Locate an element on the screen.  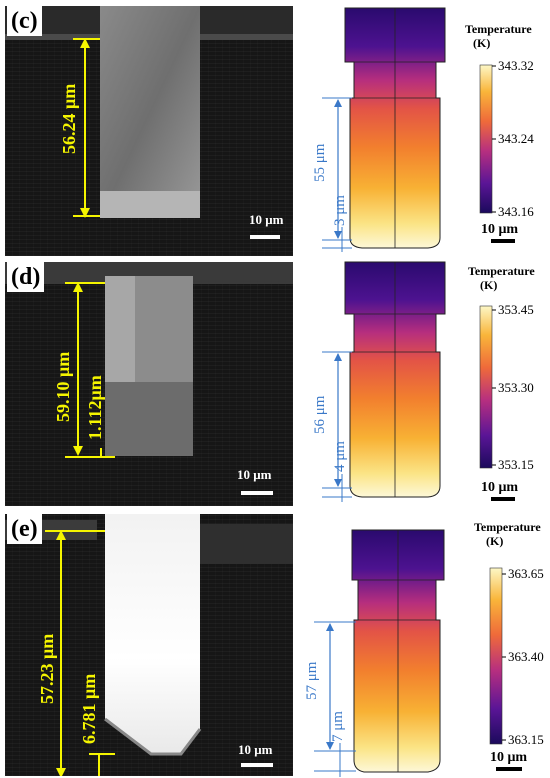
colorbar-title-e: Temperature (K) is located at coordinates (507, 534).